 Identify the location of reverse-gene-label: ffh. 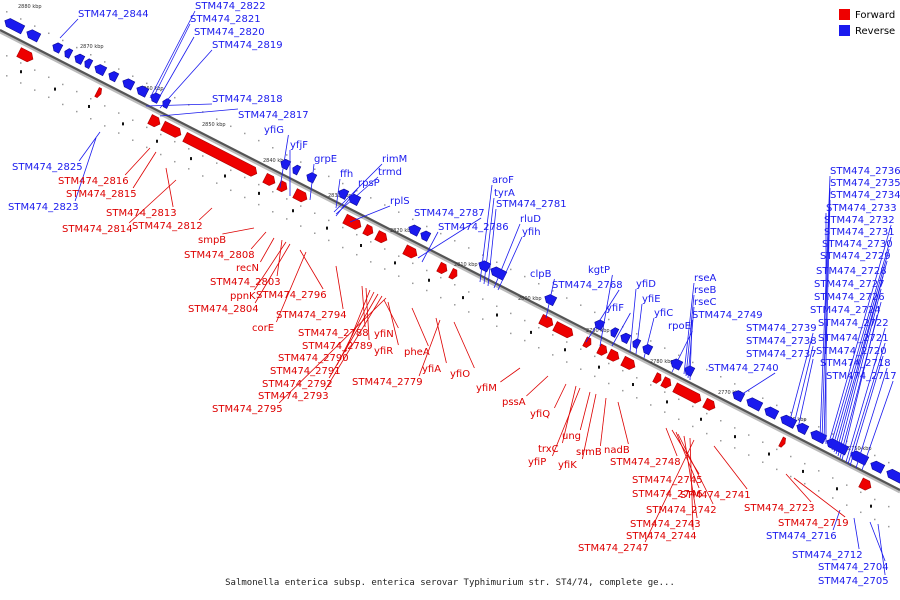
(346, 174).